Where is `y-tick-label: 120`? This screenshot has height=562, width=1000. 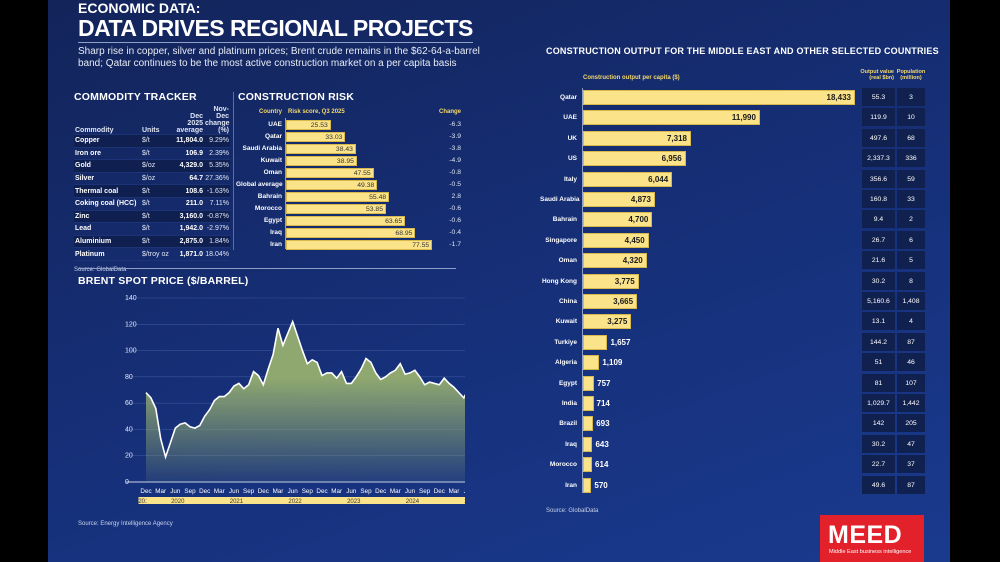 y-tick-label: 120 is located at coordinates (131, 324).